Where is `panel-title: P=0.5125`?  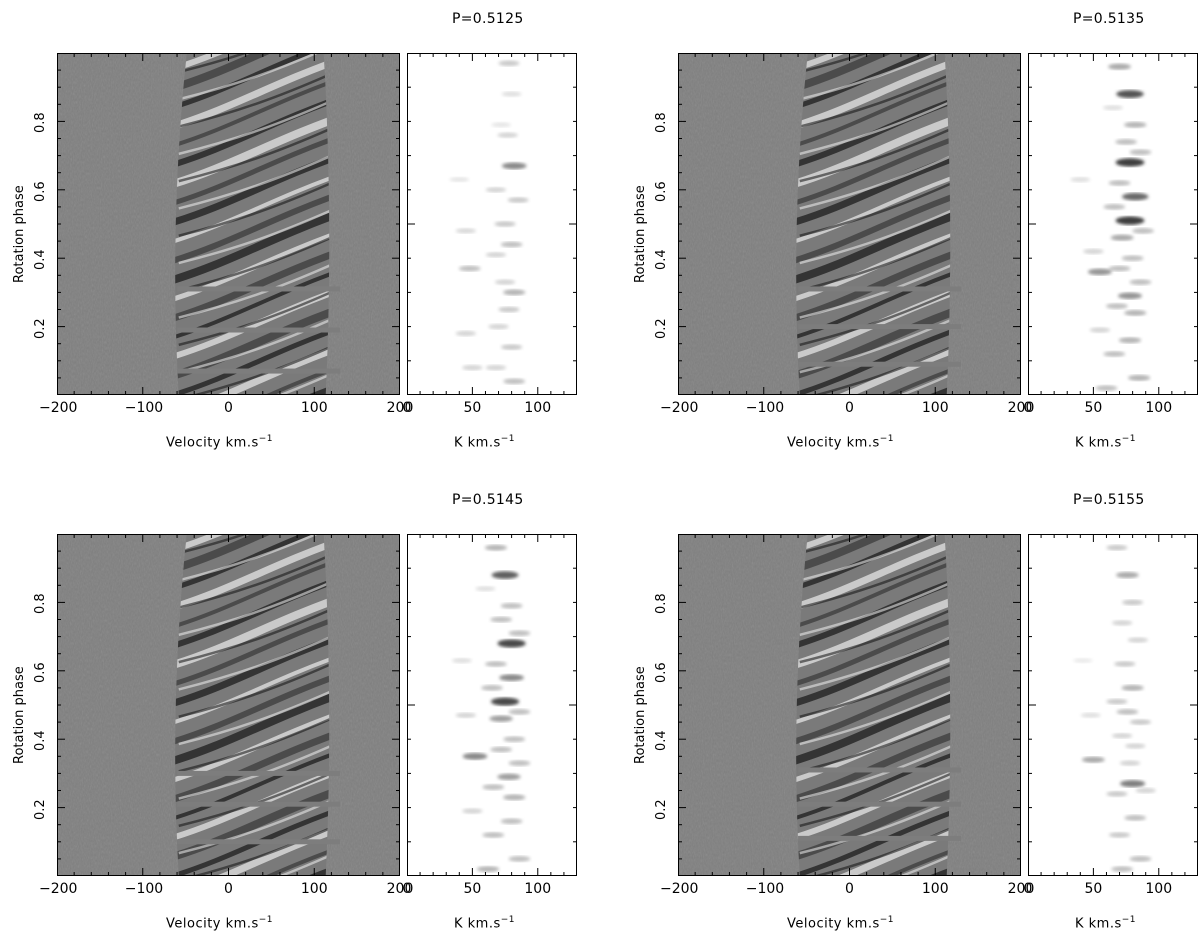 panel-title: P=0.5125 is located at coordinates (488, 19).